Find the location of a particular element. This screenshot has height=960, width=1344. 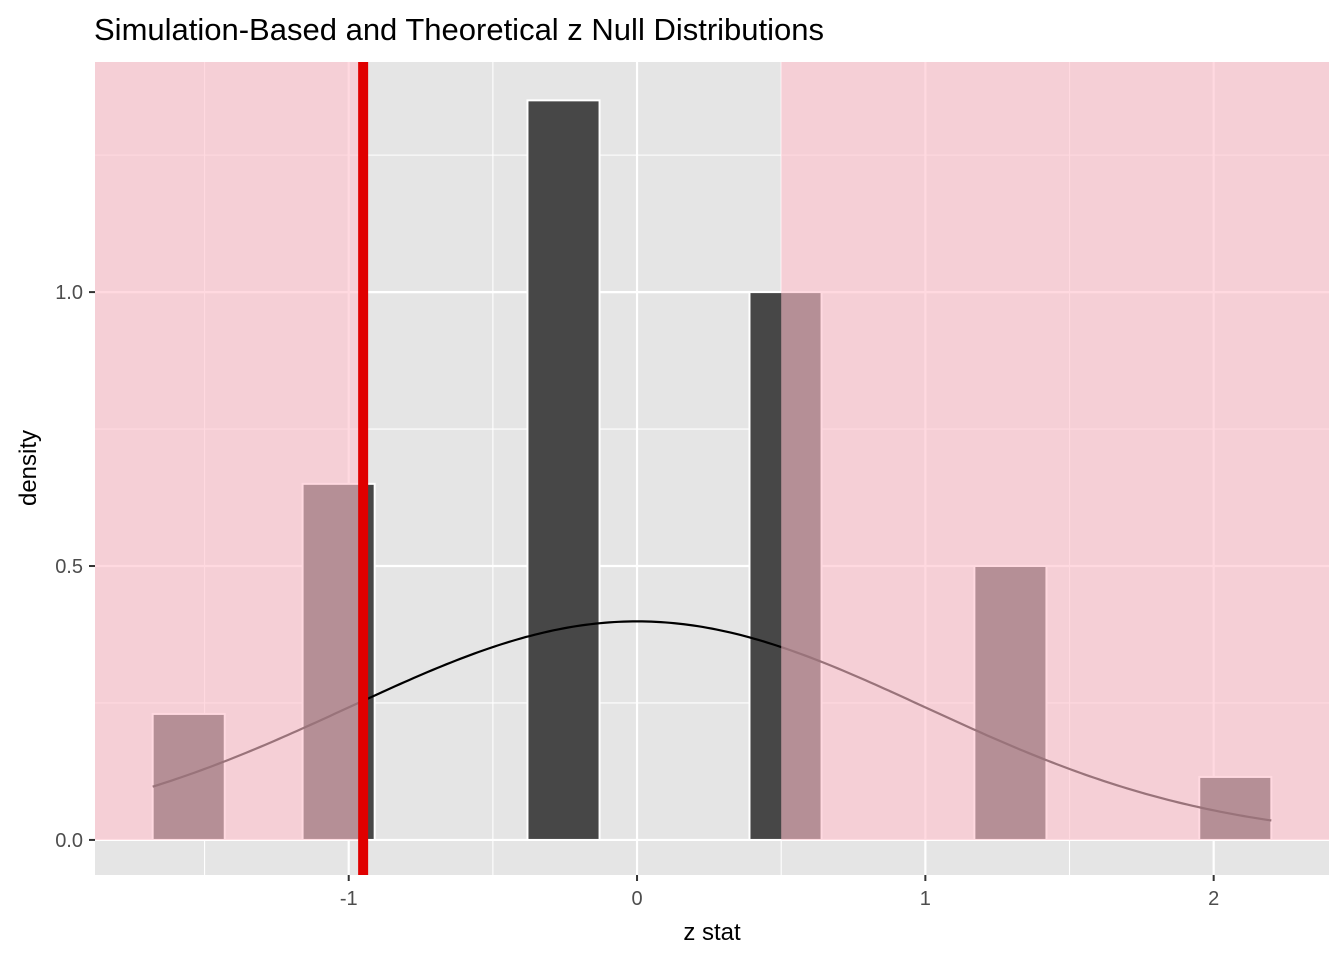

y-tick-label: 0.5 is located at coordinates (69, 567).